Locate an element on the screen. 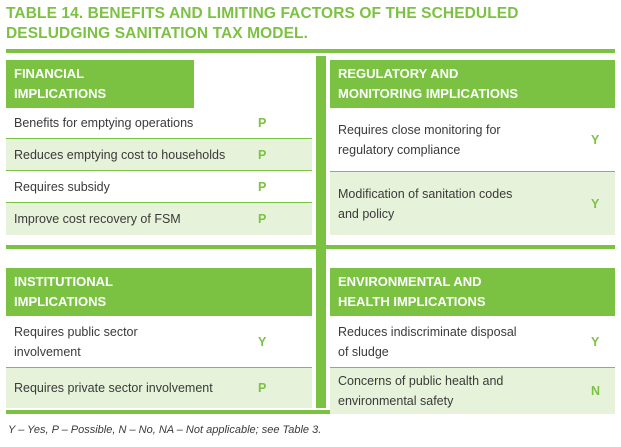  vertical-divider is located at coordinates (321, 232).